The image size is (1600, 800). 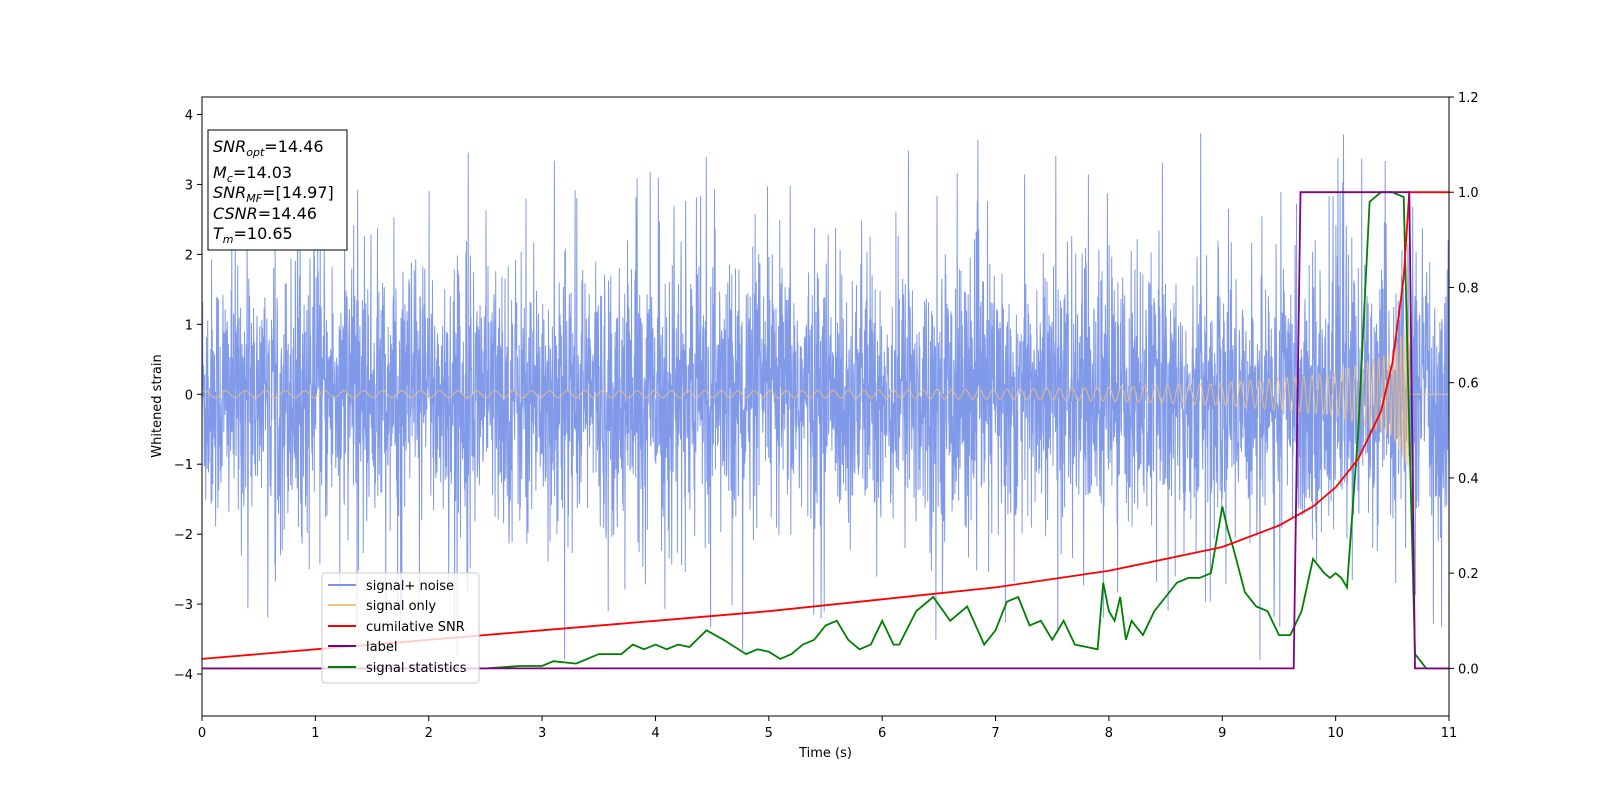 What do you see at coordinates (189, 325) in the screenshot?
I see `y-left-tick-label: 1` at bounding box center [189, 325].